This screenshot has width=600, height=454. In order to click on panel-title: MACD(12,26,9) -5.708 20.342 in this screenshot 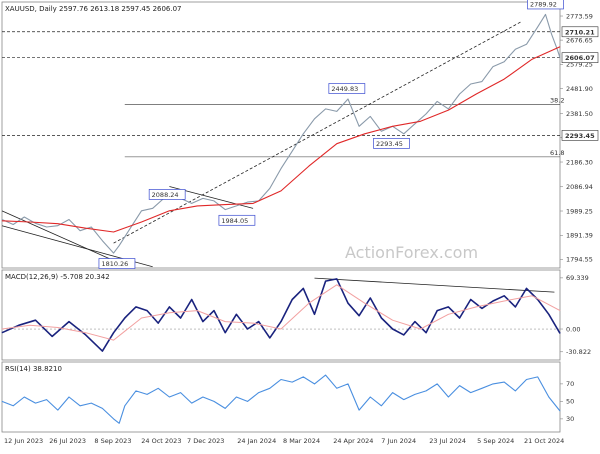, I will do `click(57, 277)`.